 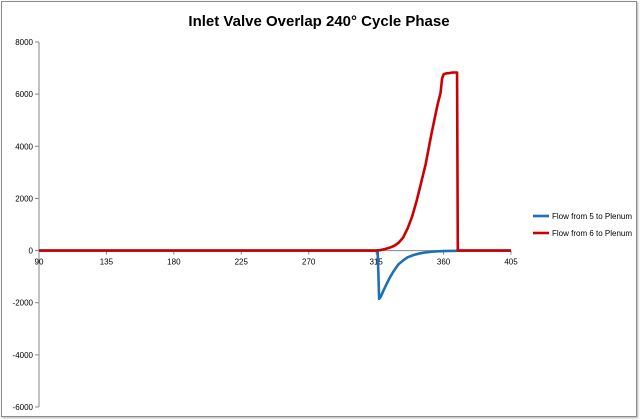 What do you see at coordinates (592, 216) in the screenshot?
I see `legend-label: Flow from 5 to Plenum` at bounding box center [592, 216].